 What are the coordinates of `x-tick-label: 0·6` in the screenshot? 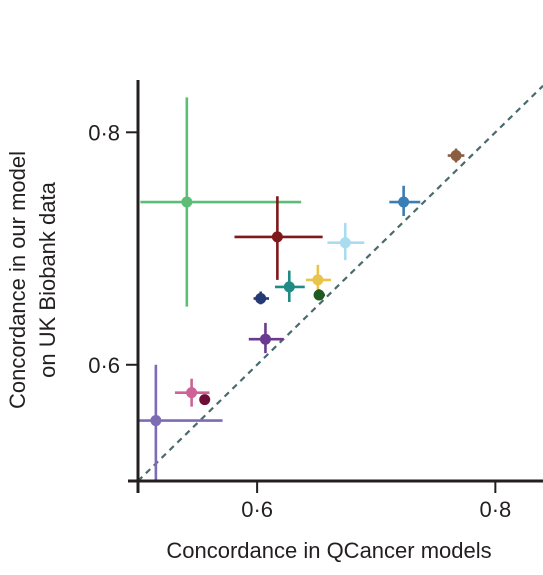 It's located at (257, 509).